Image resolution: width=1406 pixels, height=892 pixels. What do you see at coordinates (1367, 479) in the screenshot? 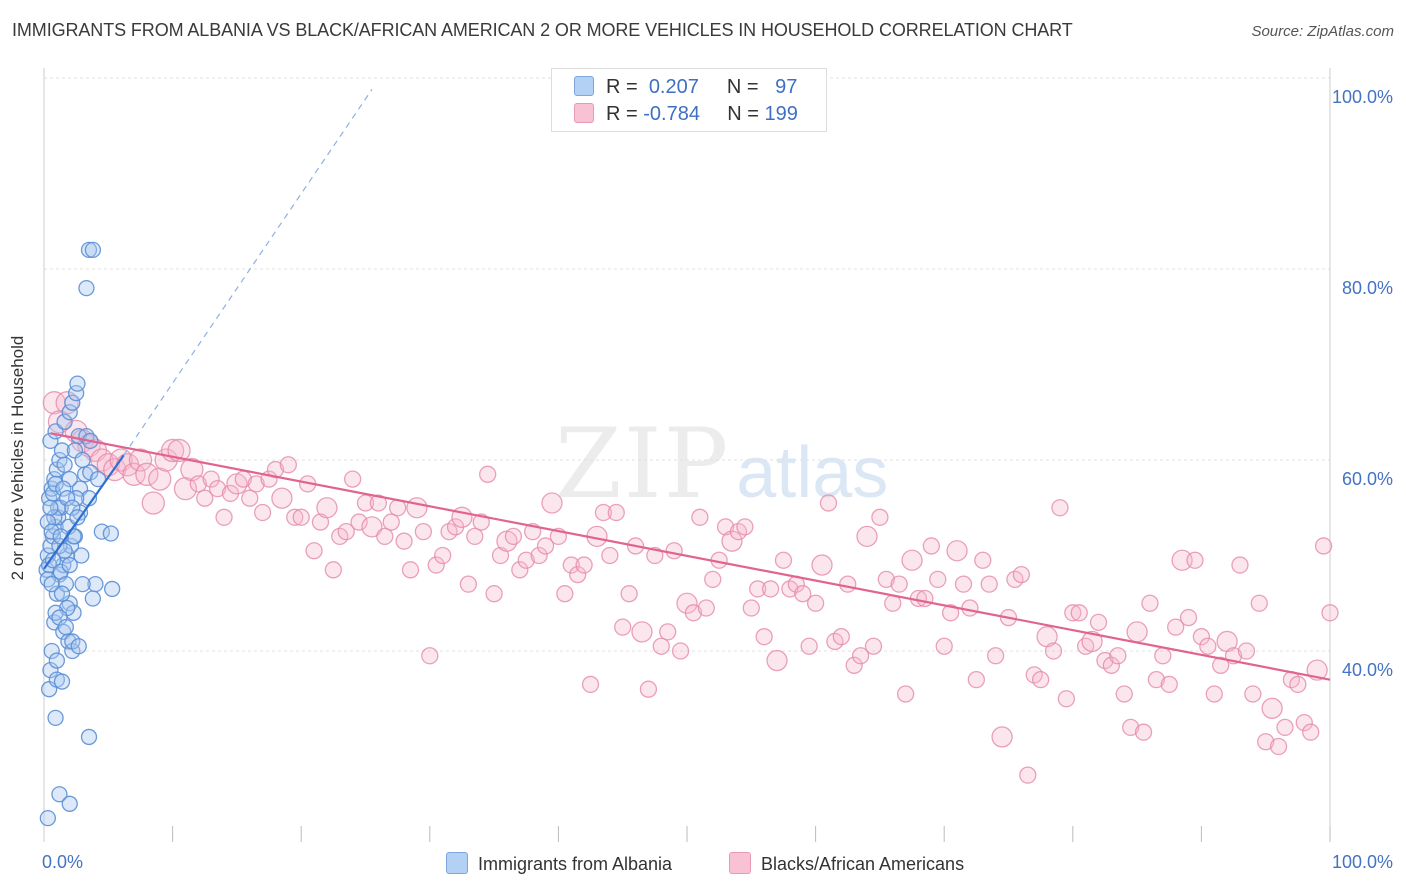
I see `y-tick-label: 60.0%` at bounding box center [1367, 479].